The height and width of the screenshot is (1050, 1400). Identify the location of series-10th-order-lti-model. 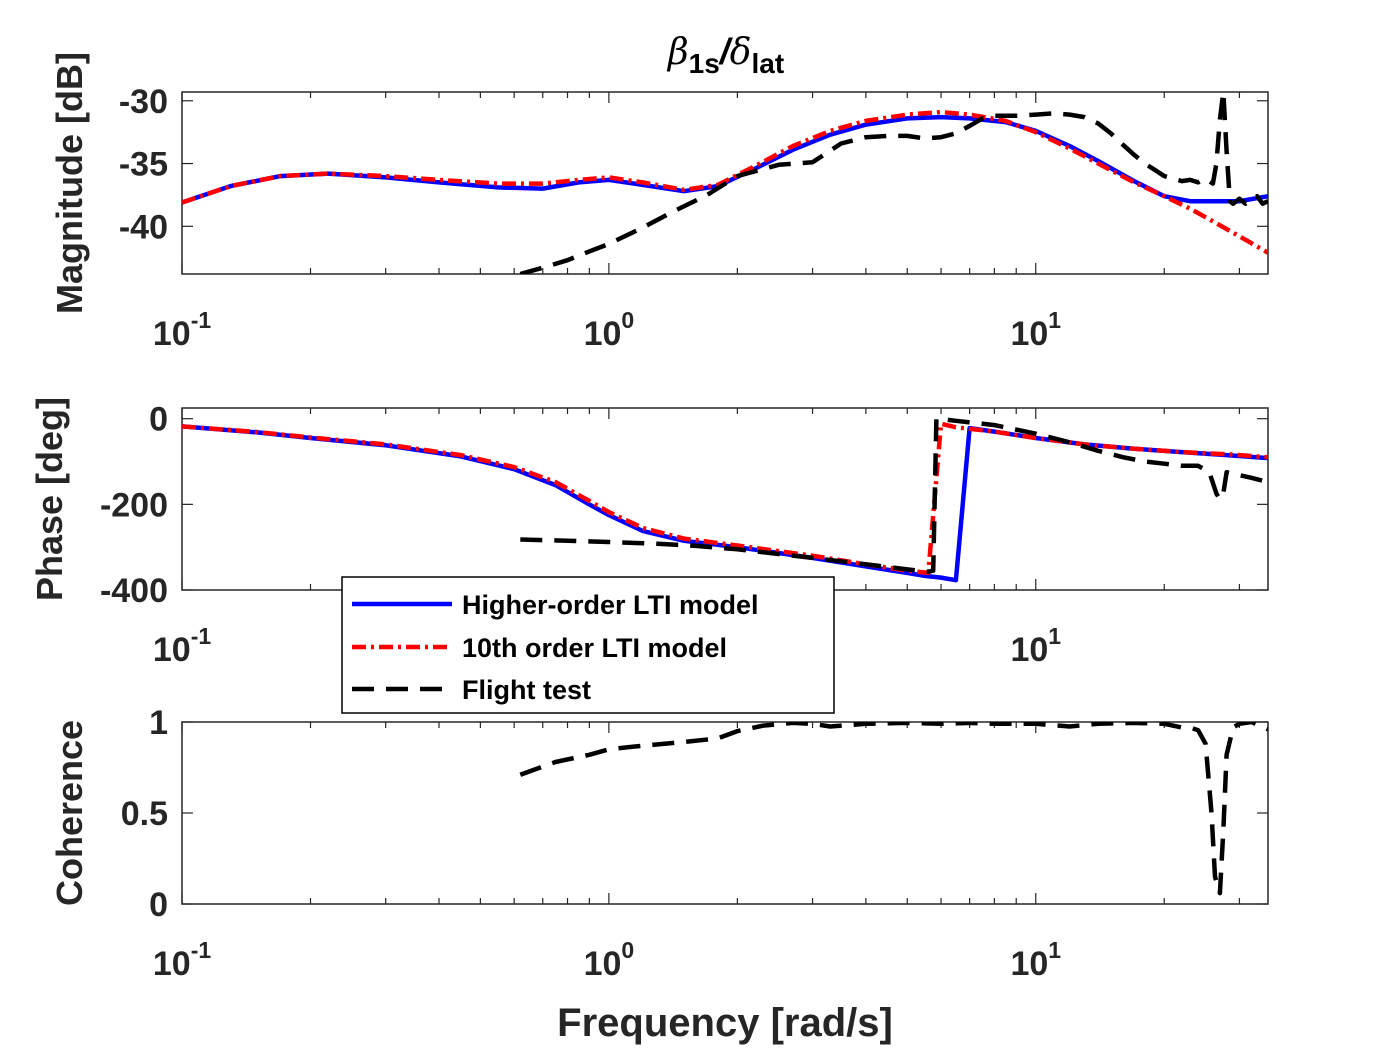
(725, 182).